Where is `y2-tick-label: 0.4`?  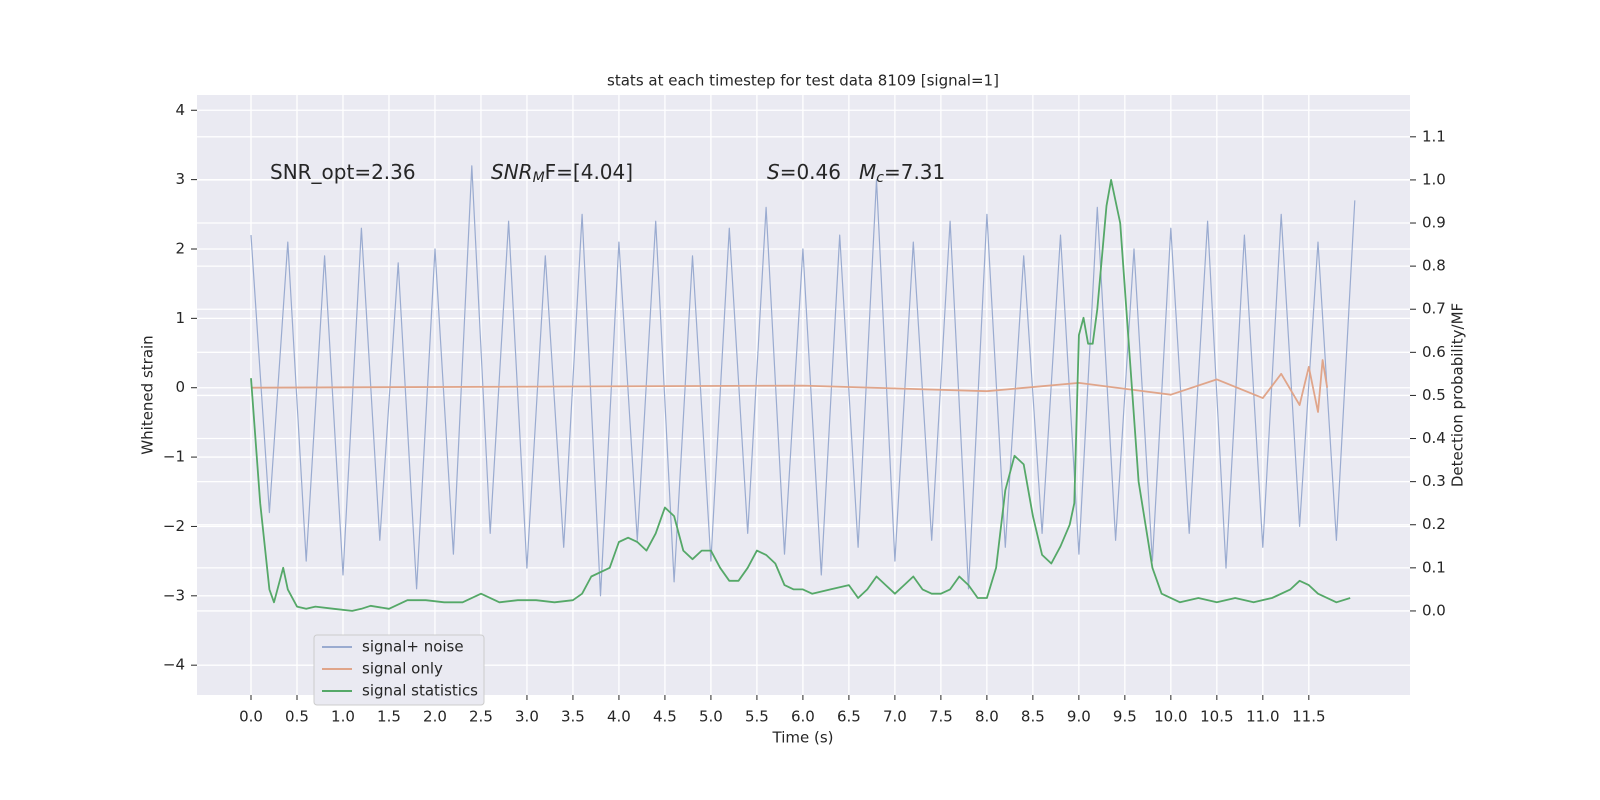 y2-tick-label: 0.4 is located at coordinates (1434, 438).